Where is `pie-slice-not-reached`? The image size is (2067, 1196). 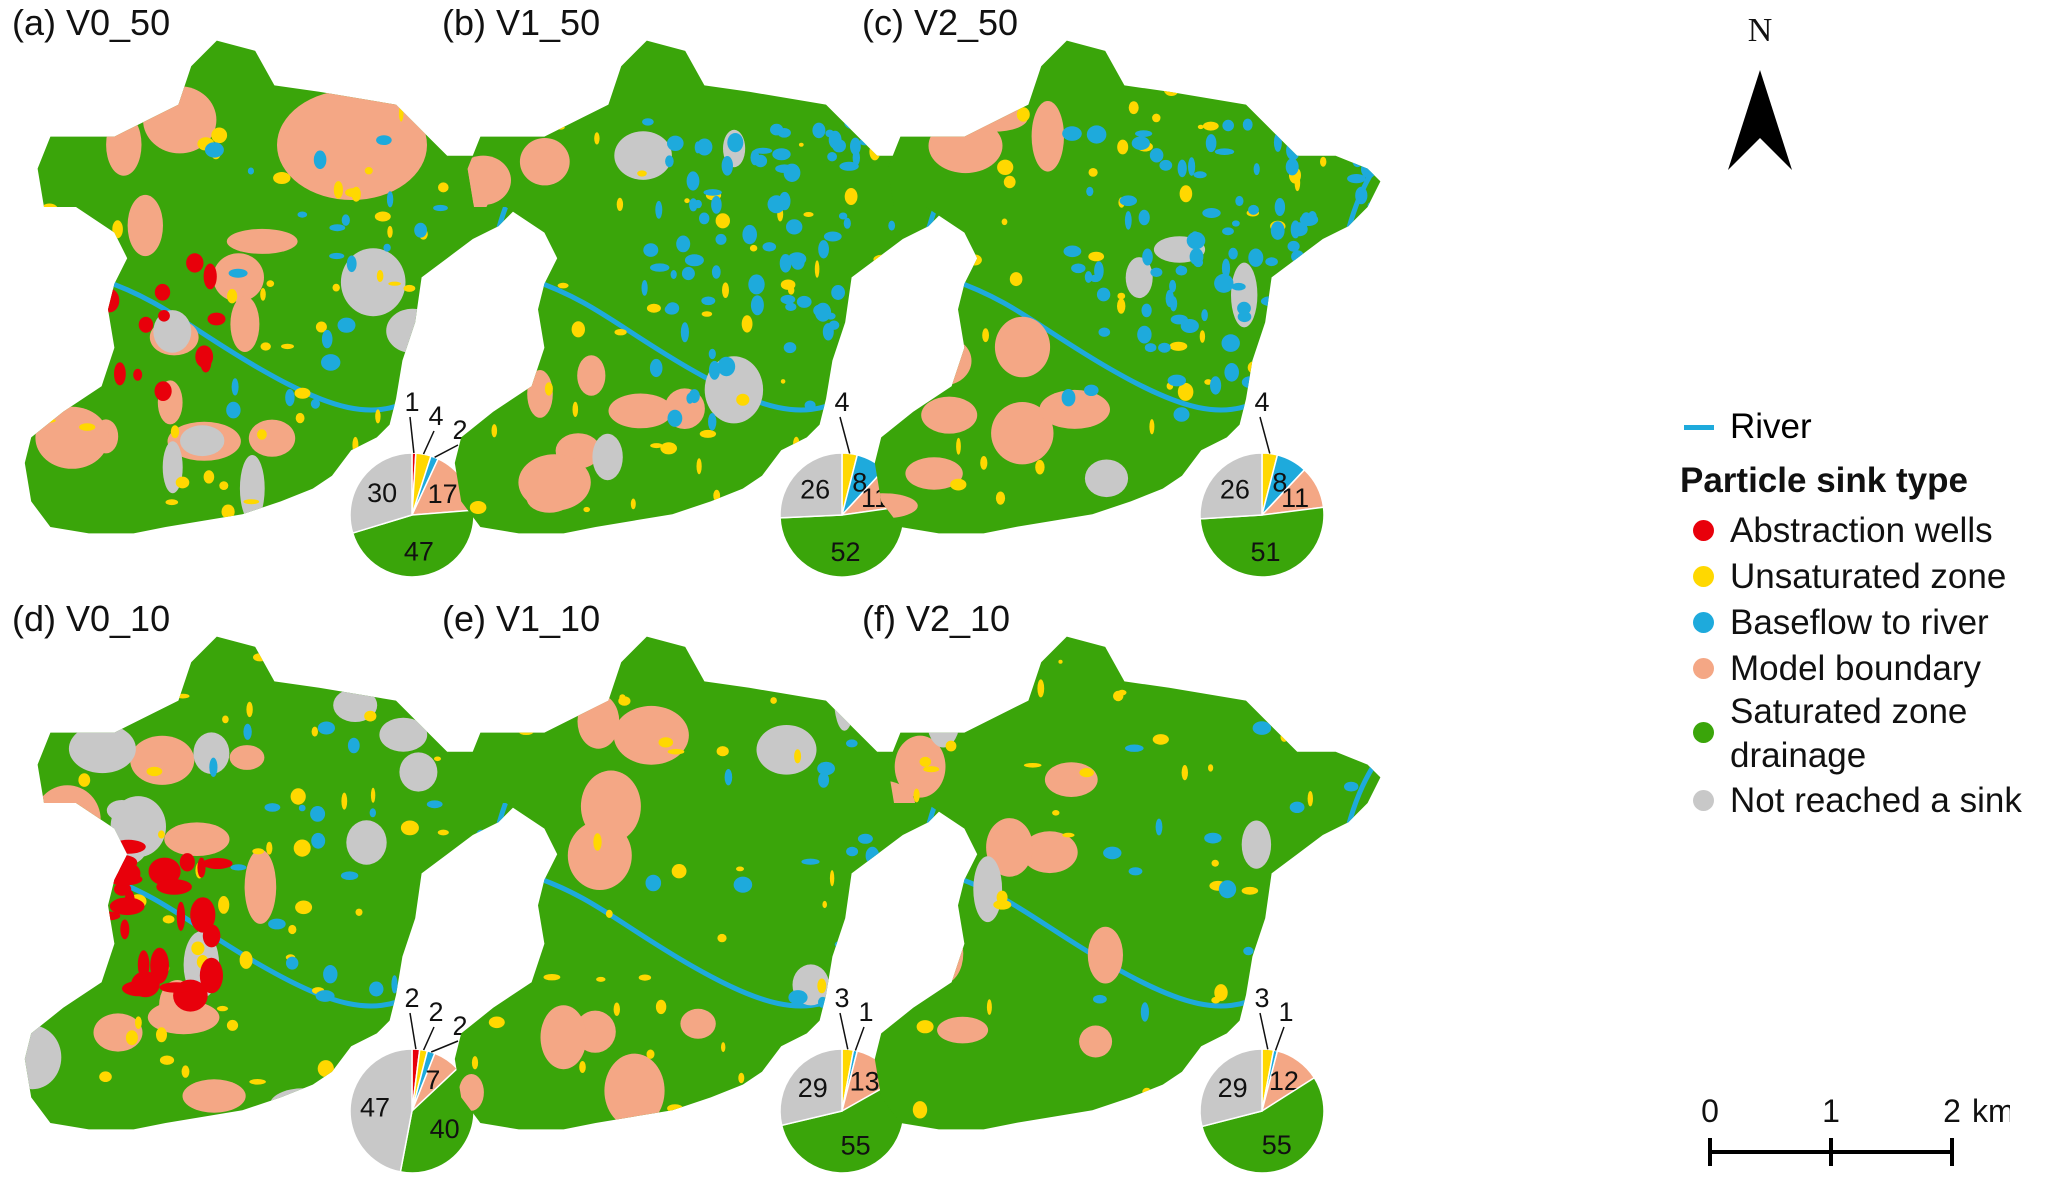
pie-slice-not-reached is located at coordinates (381, 1110).